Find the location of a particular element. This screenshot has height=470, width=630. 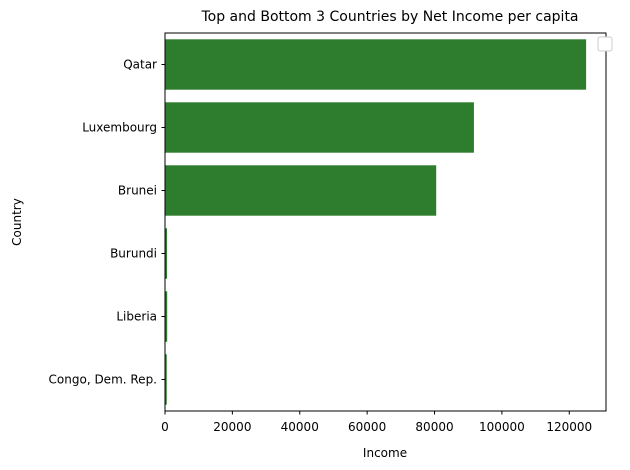

bar-qatar is located at coordinates (376, 64).